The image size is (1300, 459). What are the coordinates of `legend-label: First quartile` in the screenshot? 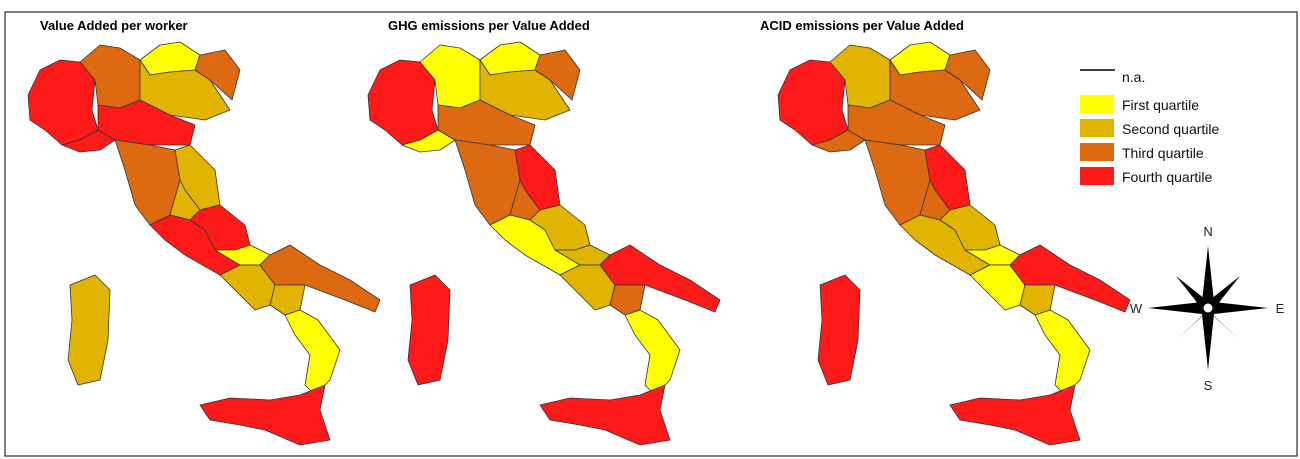 It's located at (1160, 105).